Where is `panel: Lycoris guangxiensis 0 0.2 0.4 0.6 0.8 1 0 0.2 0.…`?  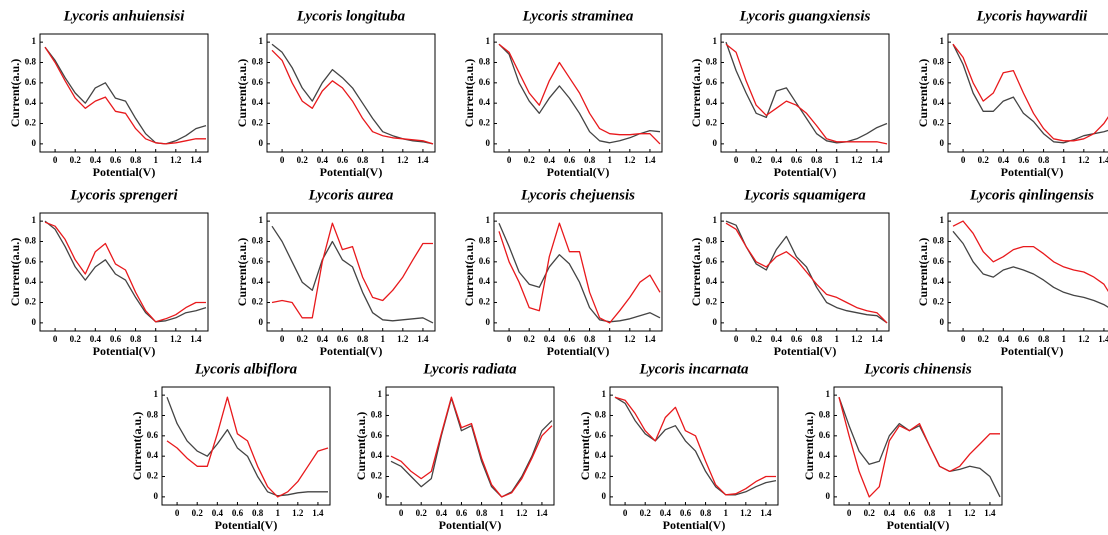 panel: Lycoris guangxiensis 0 0.2 0.4 0.6 0.8 1 0 0.2 0.… is located at coordinates (789, 93).